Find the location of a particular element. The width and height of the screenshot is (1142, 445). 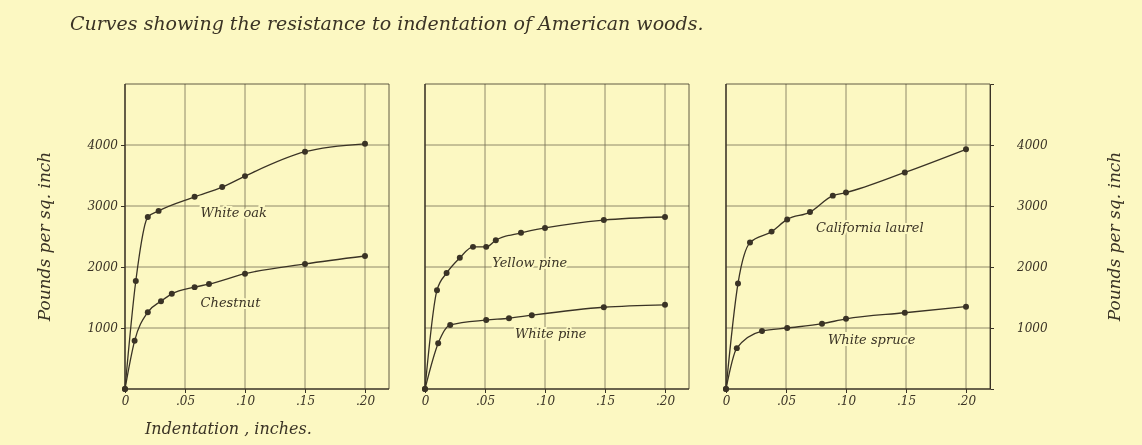

y-axis-title: Pounds per sq. inch is located at coordinates (44, 237).